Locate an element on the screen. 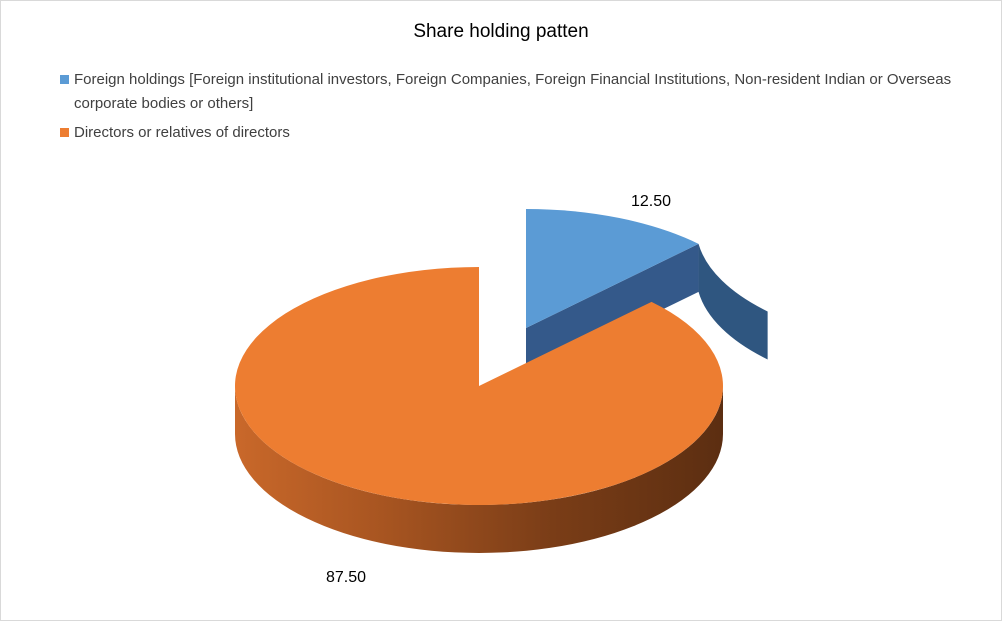 The image size is (1002, 621). chart-title: Share holding patten is located at coordinates (501, 31).